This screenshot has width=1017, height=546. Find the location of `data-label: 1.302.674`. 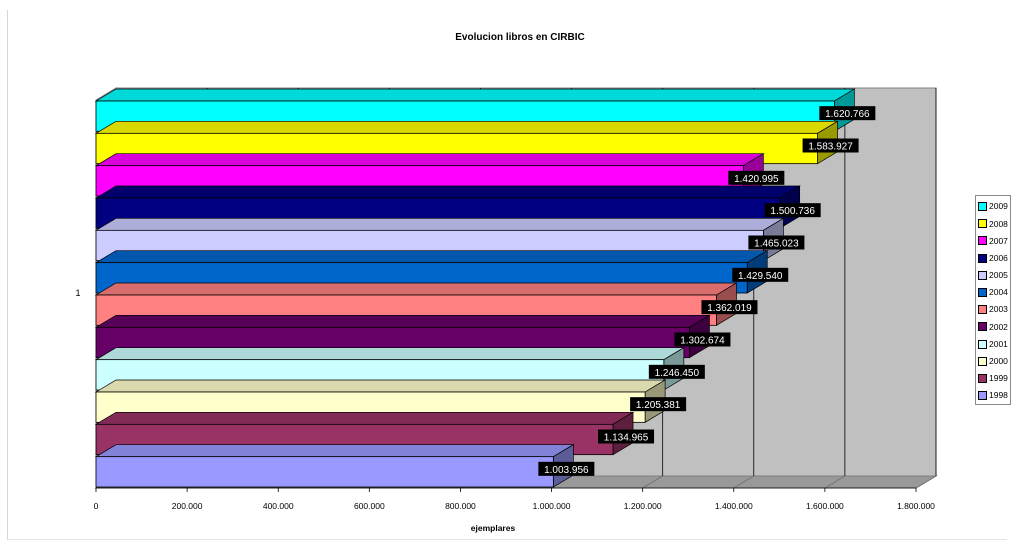

data-label: 1.302.674 is located at coordinates (702, 341).